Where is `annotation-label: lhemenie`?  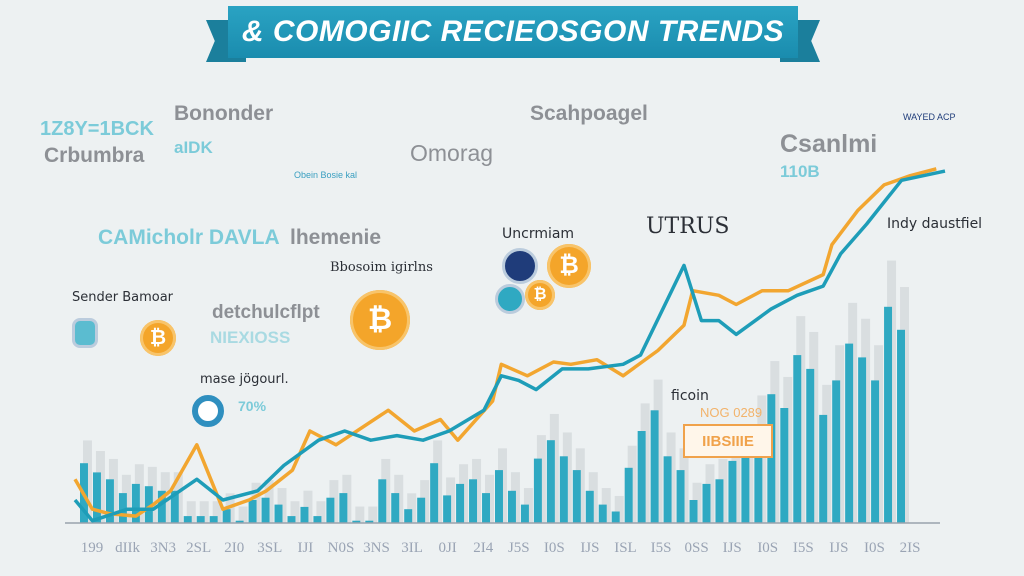 annotation-label: lhemenie is located at coordinates (336, 237).